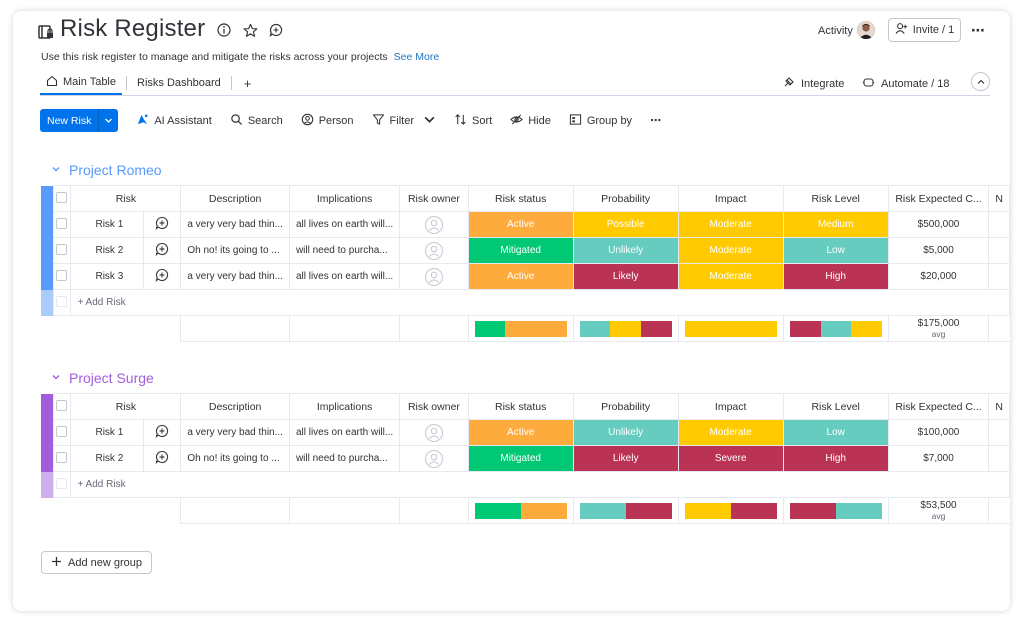  Describe the element at coordinates (107, 276) in the screenshot. I see `risk-name-cell: Risk 3` at that location.